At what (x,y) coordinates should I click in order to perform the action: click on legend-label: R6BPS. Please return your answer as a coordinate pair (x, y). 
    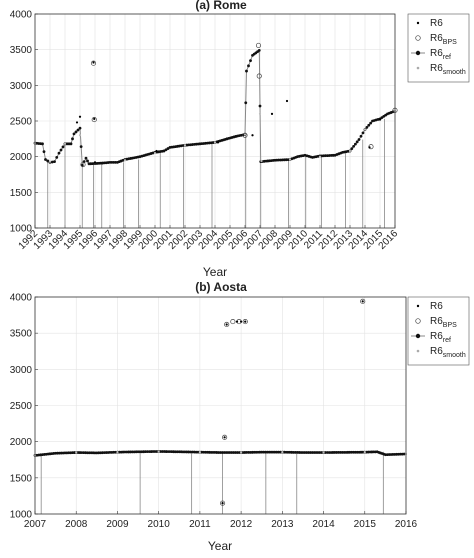
    Looking at the image, I should click on (443, 322).